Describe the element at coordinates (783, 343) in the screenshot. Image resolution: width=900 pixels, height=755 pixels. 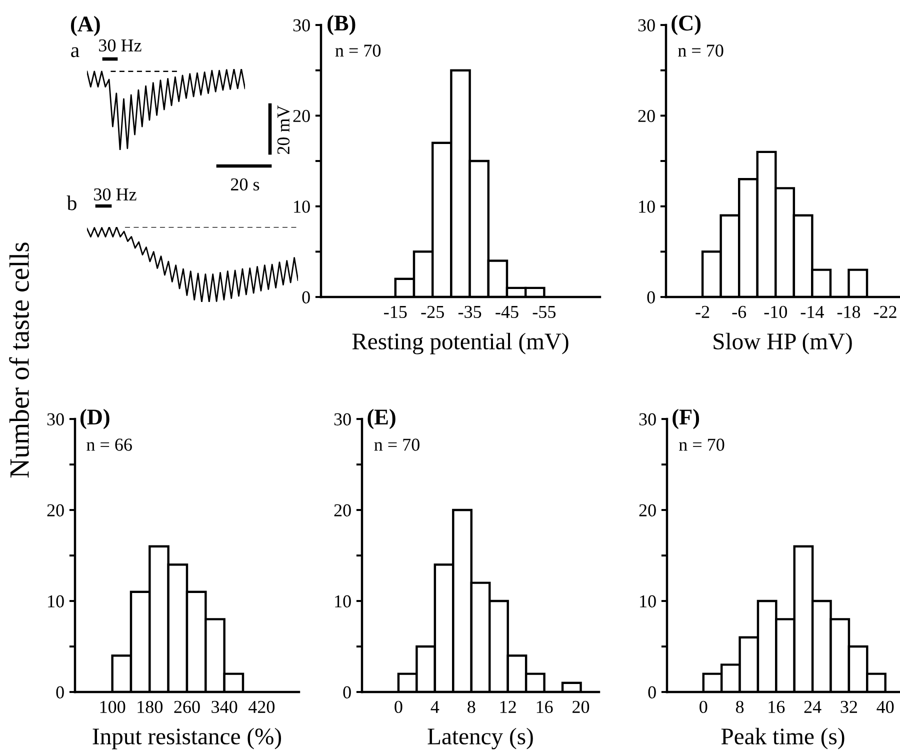
I see `x-axis-title: Slow HP (mV)` at that location.